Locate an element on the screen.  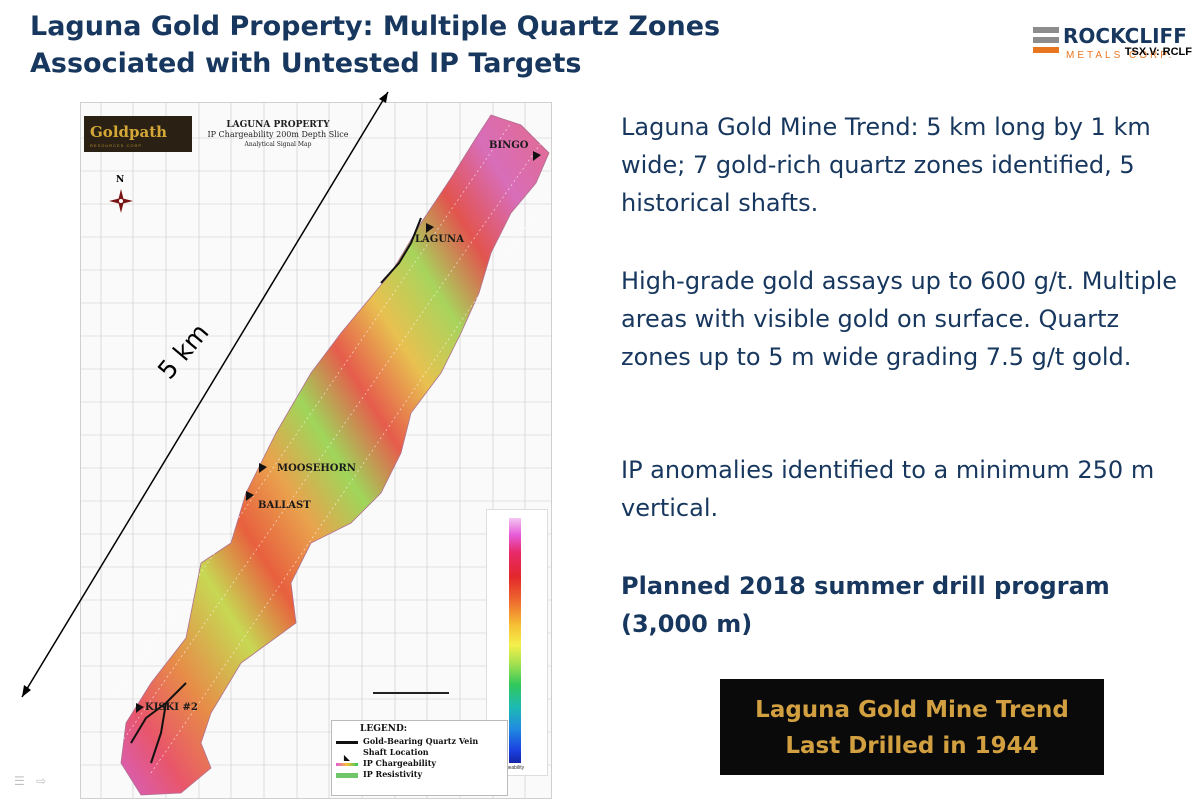
logo-bars-icon is located at coordinates (1046, 42).